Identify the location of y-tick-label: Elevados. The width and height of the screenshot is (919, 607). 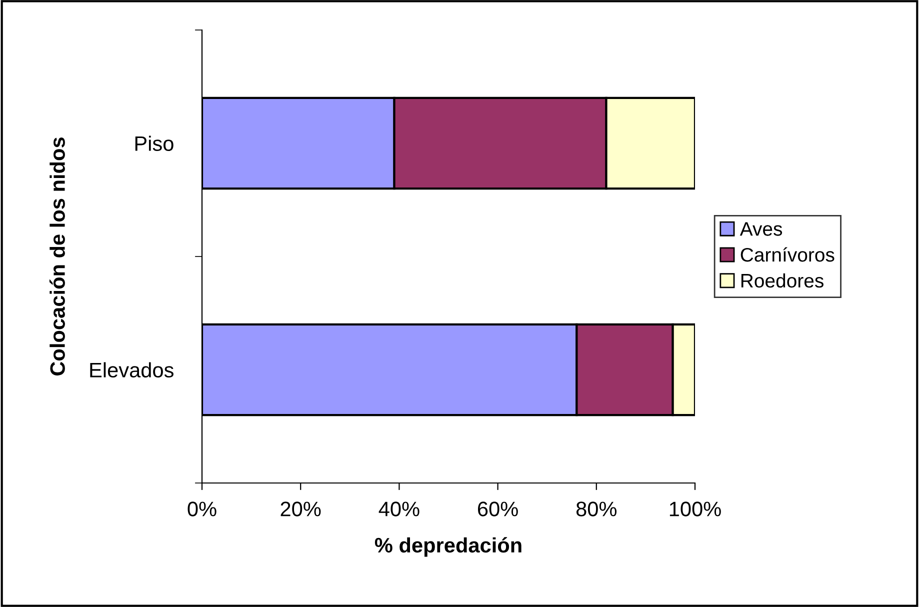
(132, 370).